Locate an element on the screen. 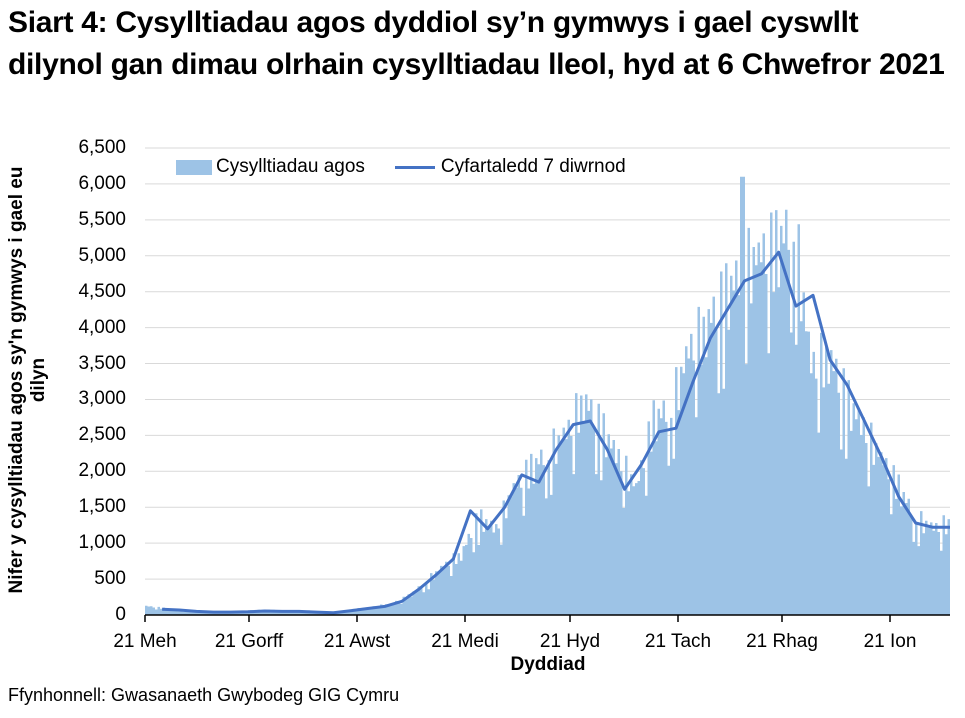  x-tick-label: 21 Hyd is located at coordinates (570, 641).